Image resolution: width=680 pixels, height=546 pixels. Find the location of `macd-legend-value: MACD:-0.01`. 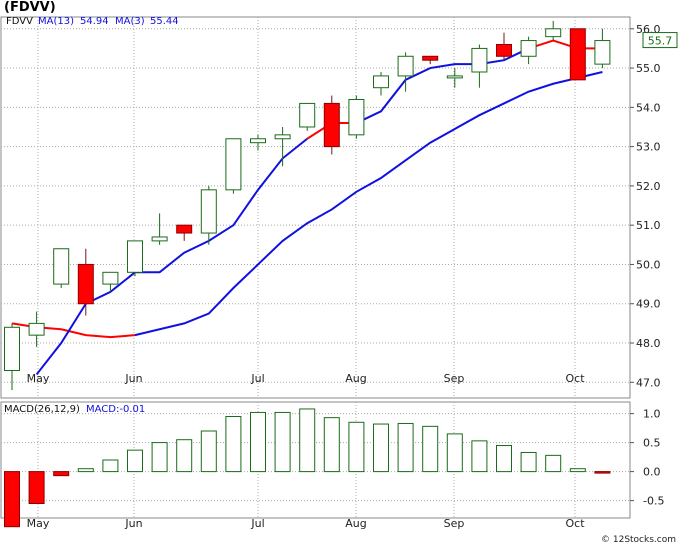

macd-legend-value: MACD:-0.01 is located at coordinates (115, 409).